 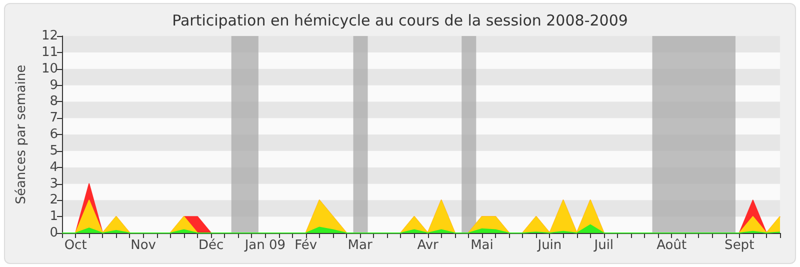 I want to click on x-tick-label: Juin, so click(x=549, y=245).